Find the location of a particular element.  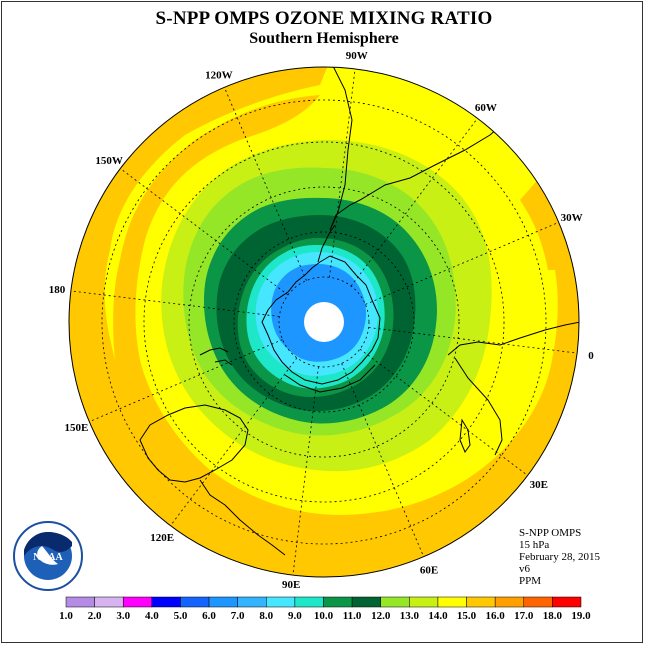

indian-ocean-coast is located at coordinates (242, 517).